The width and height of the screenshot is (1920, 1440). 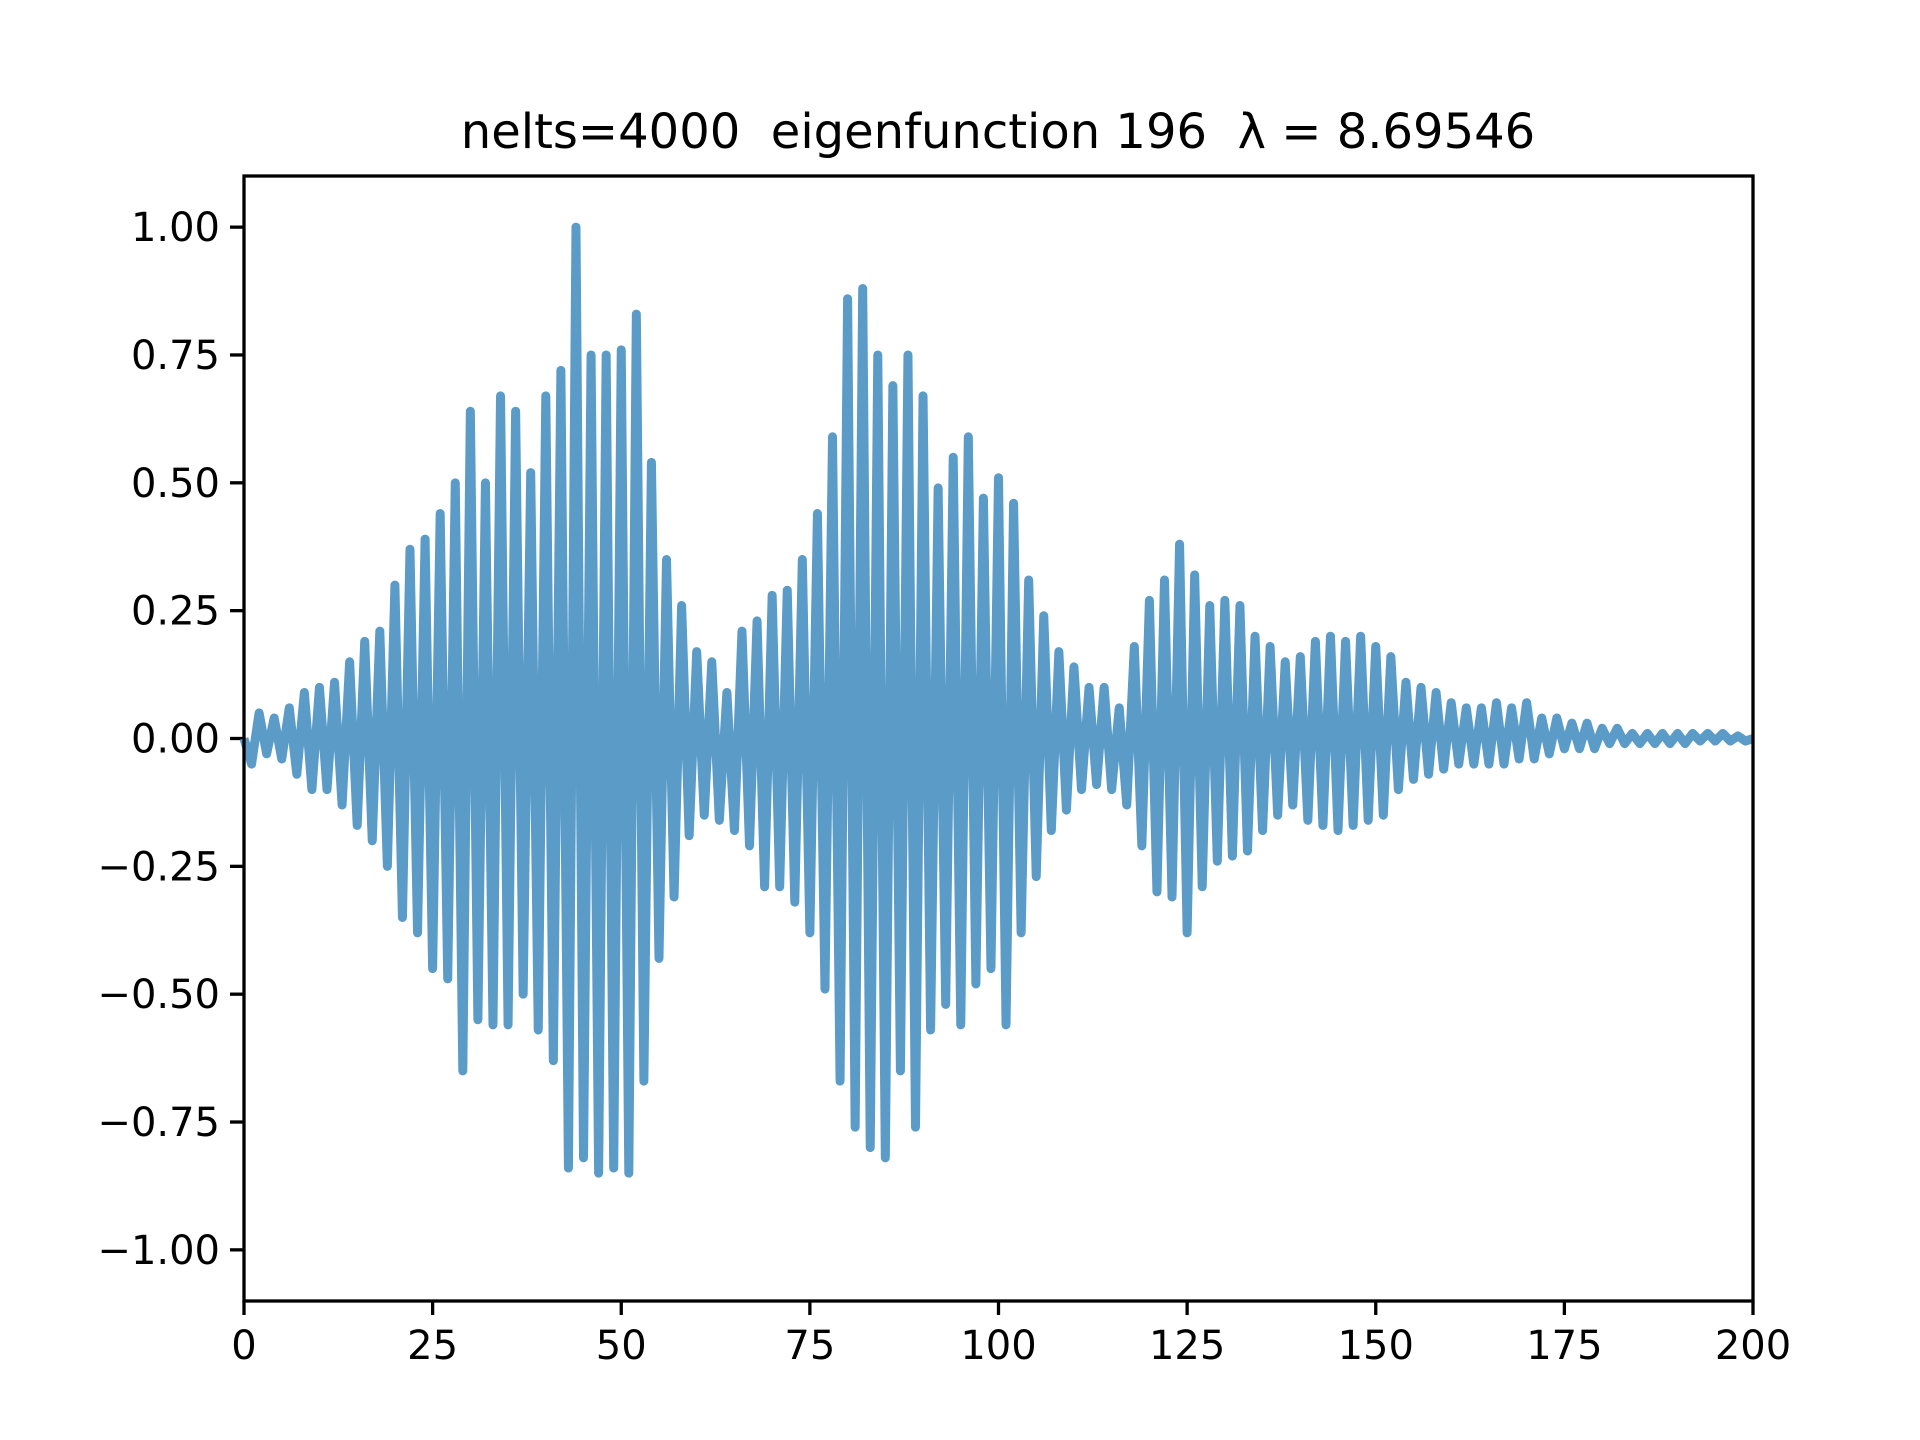 I want to click on x-tick-label: 0, so click(x=243, y=1346).